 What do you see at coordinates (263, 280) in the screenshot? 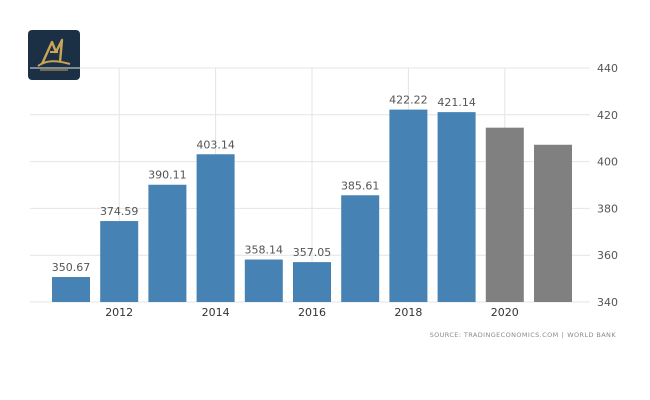
I see `bar-2015` at bounding box center [263, 280].